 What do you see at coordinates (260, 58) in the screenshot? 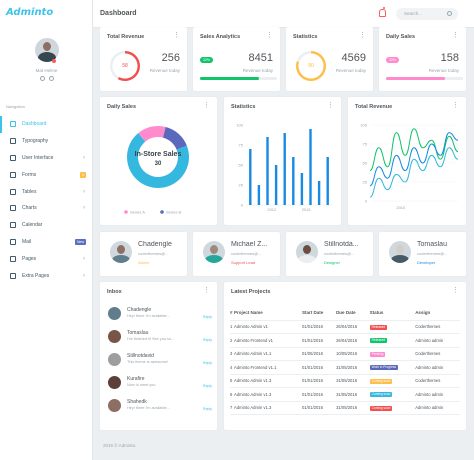
I see `stat-value: 8451` at bounding box center [260, 58].